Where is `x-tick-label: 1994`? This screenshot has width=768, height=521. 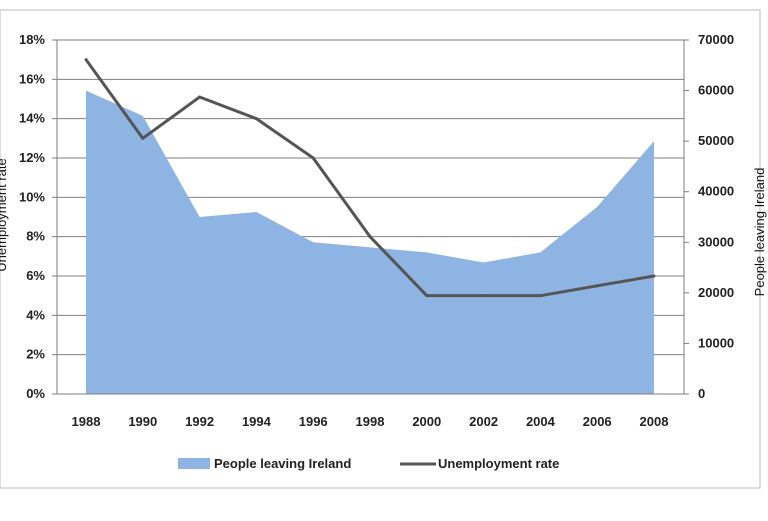 x-tick-label: 1994 is located at coordinates (257, 421).